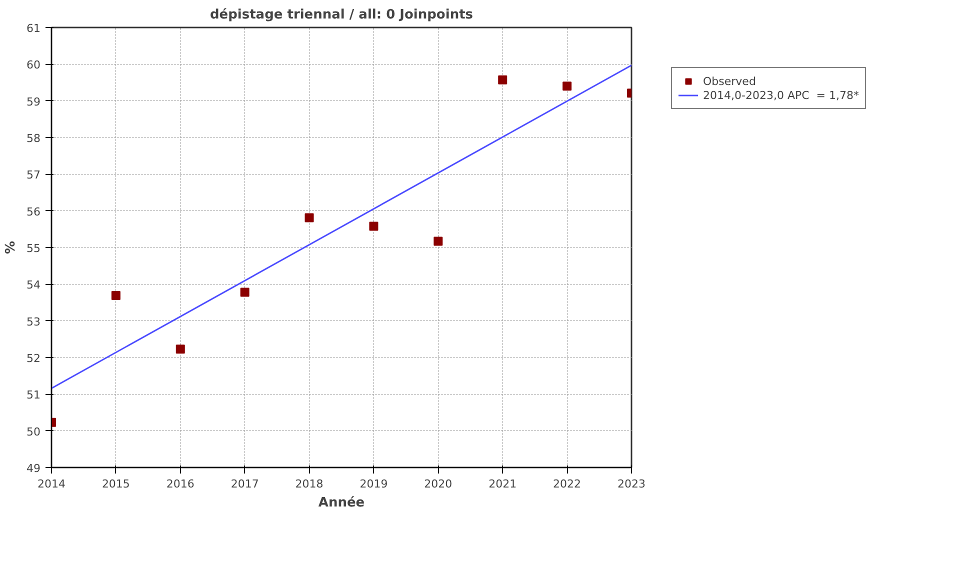  What do you see at coordinates (180, 484) in the screenshot?
I see `x-tick-label: 2016` at bounding box center [180, 484].